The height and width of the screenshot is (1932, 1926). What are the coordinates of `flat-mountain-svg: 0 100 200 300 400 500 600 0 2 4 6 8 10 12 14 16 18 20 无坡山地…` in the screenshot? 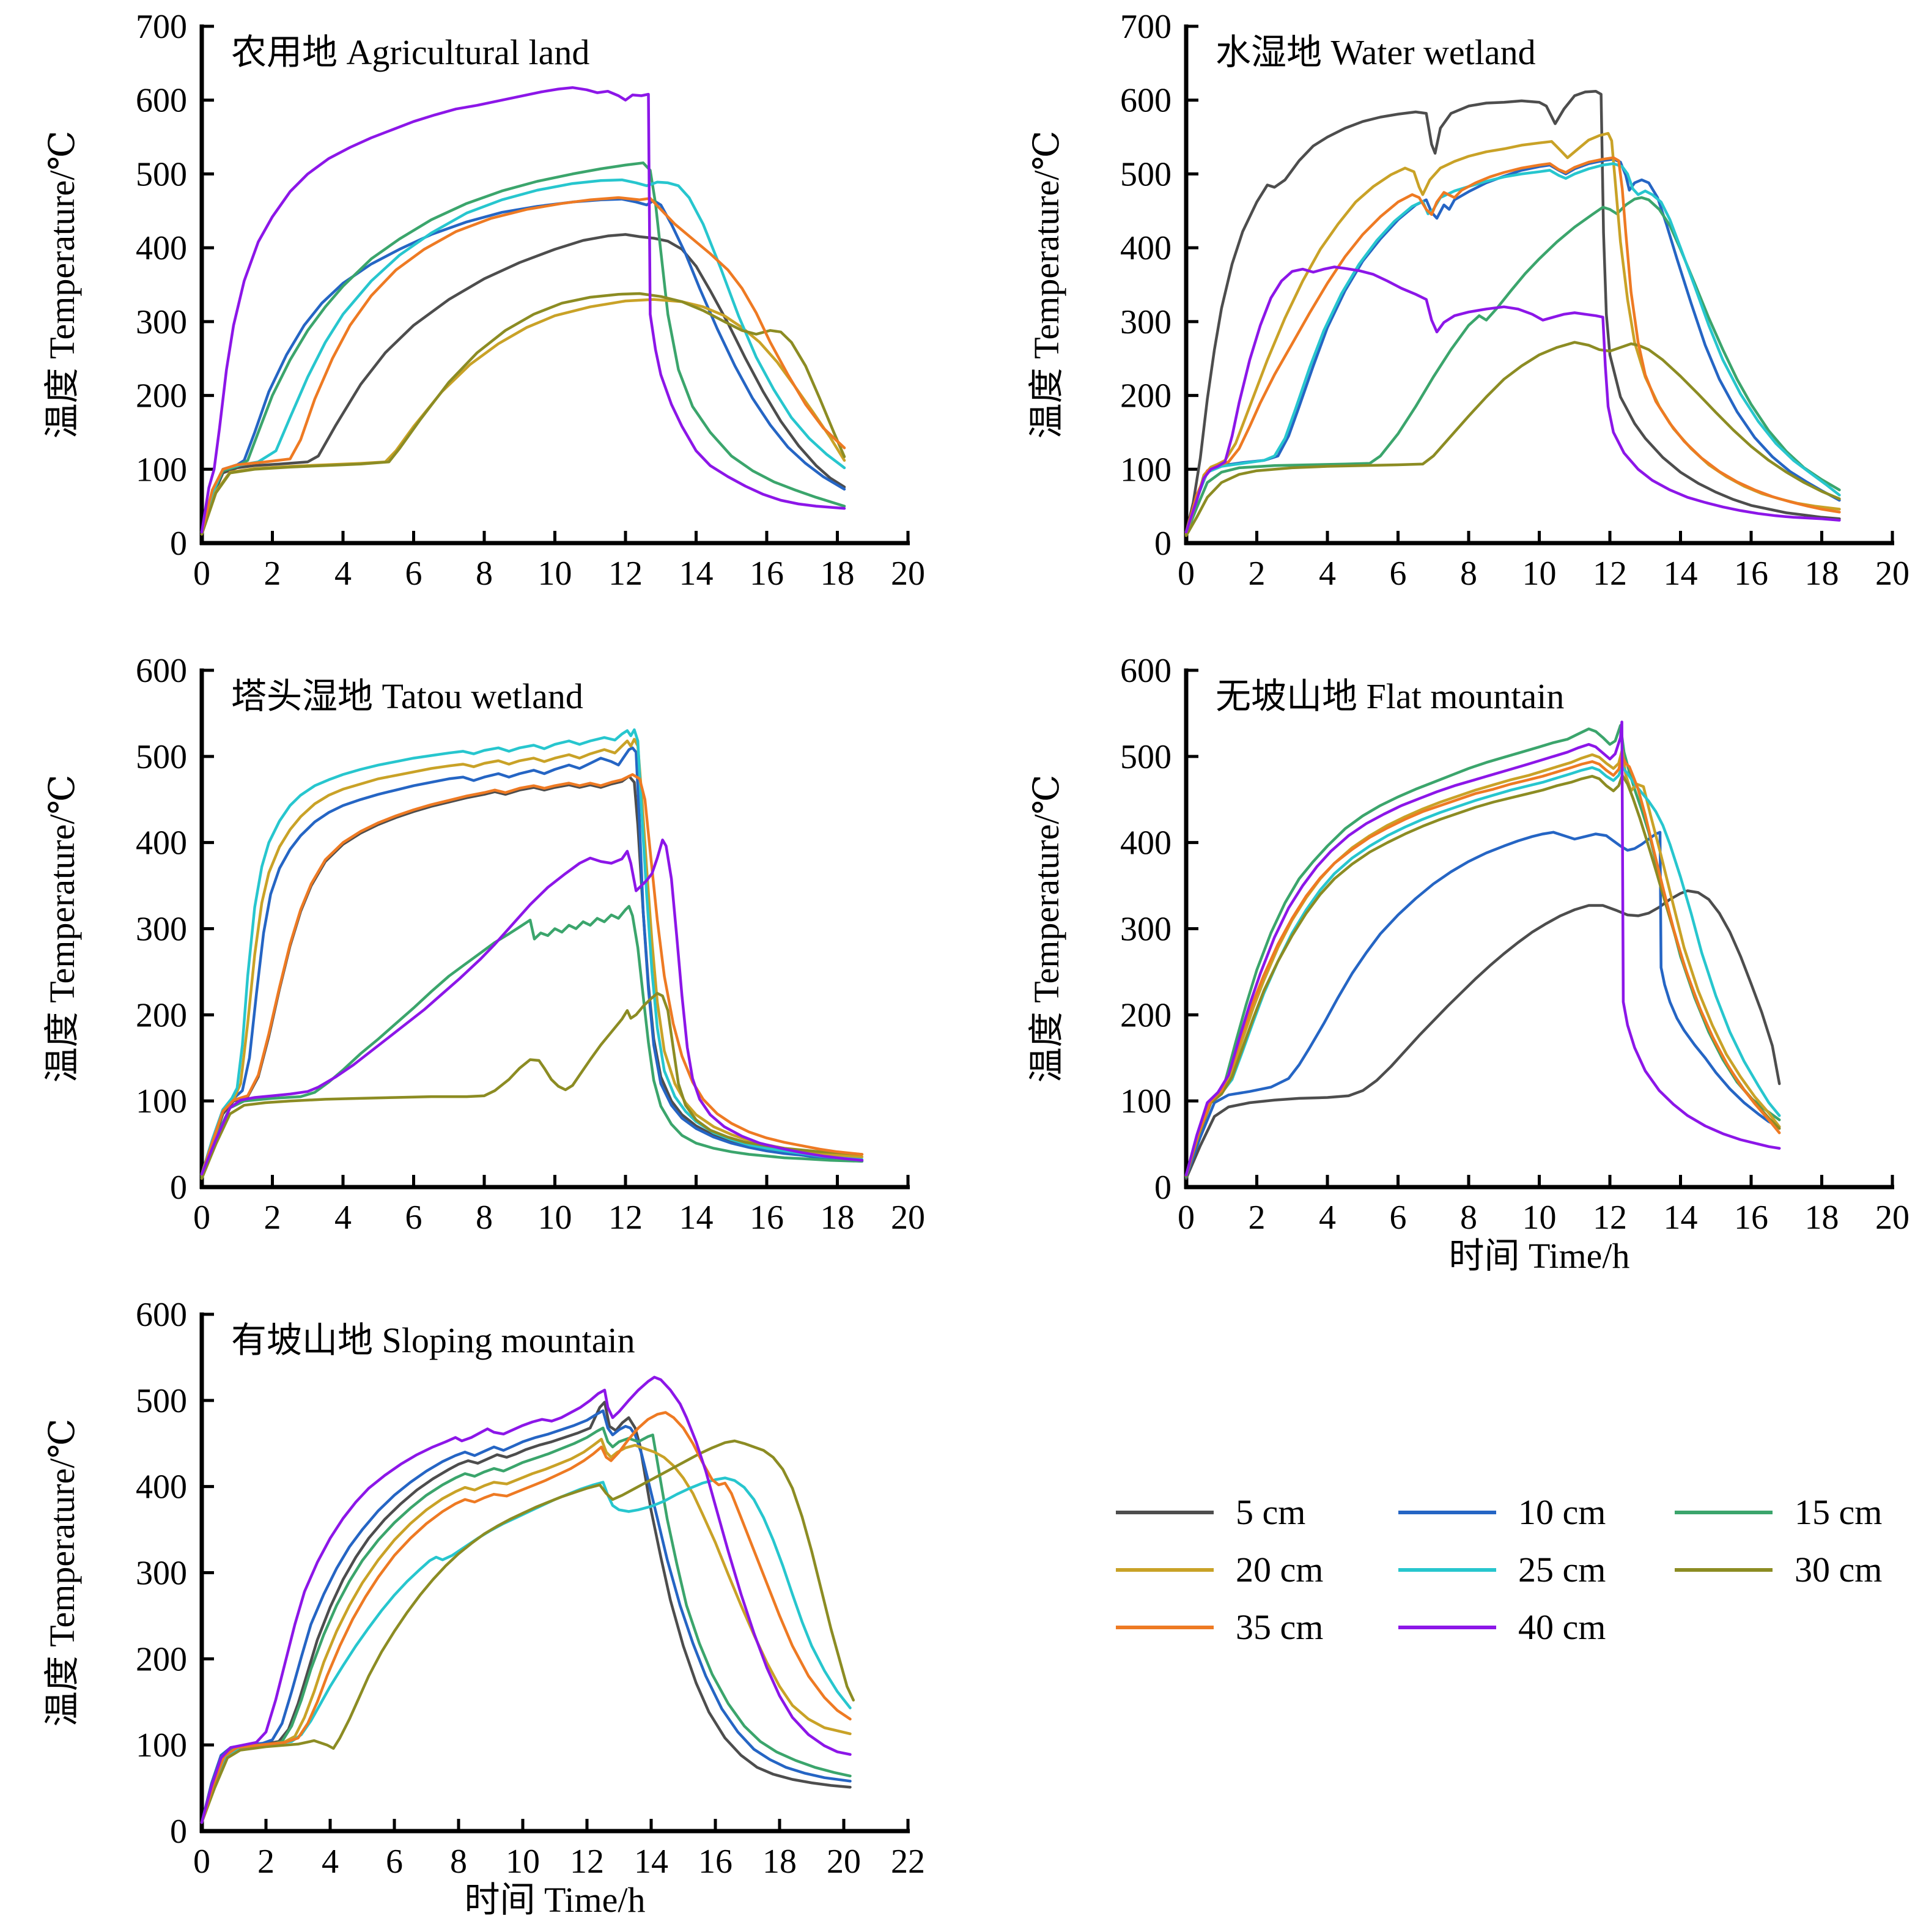 It's located at (1468, 964).